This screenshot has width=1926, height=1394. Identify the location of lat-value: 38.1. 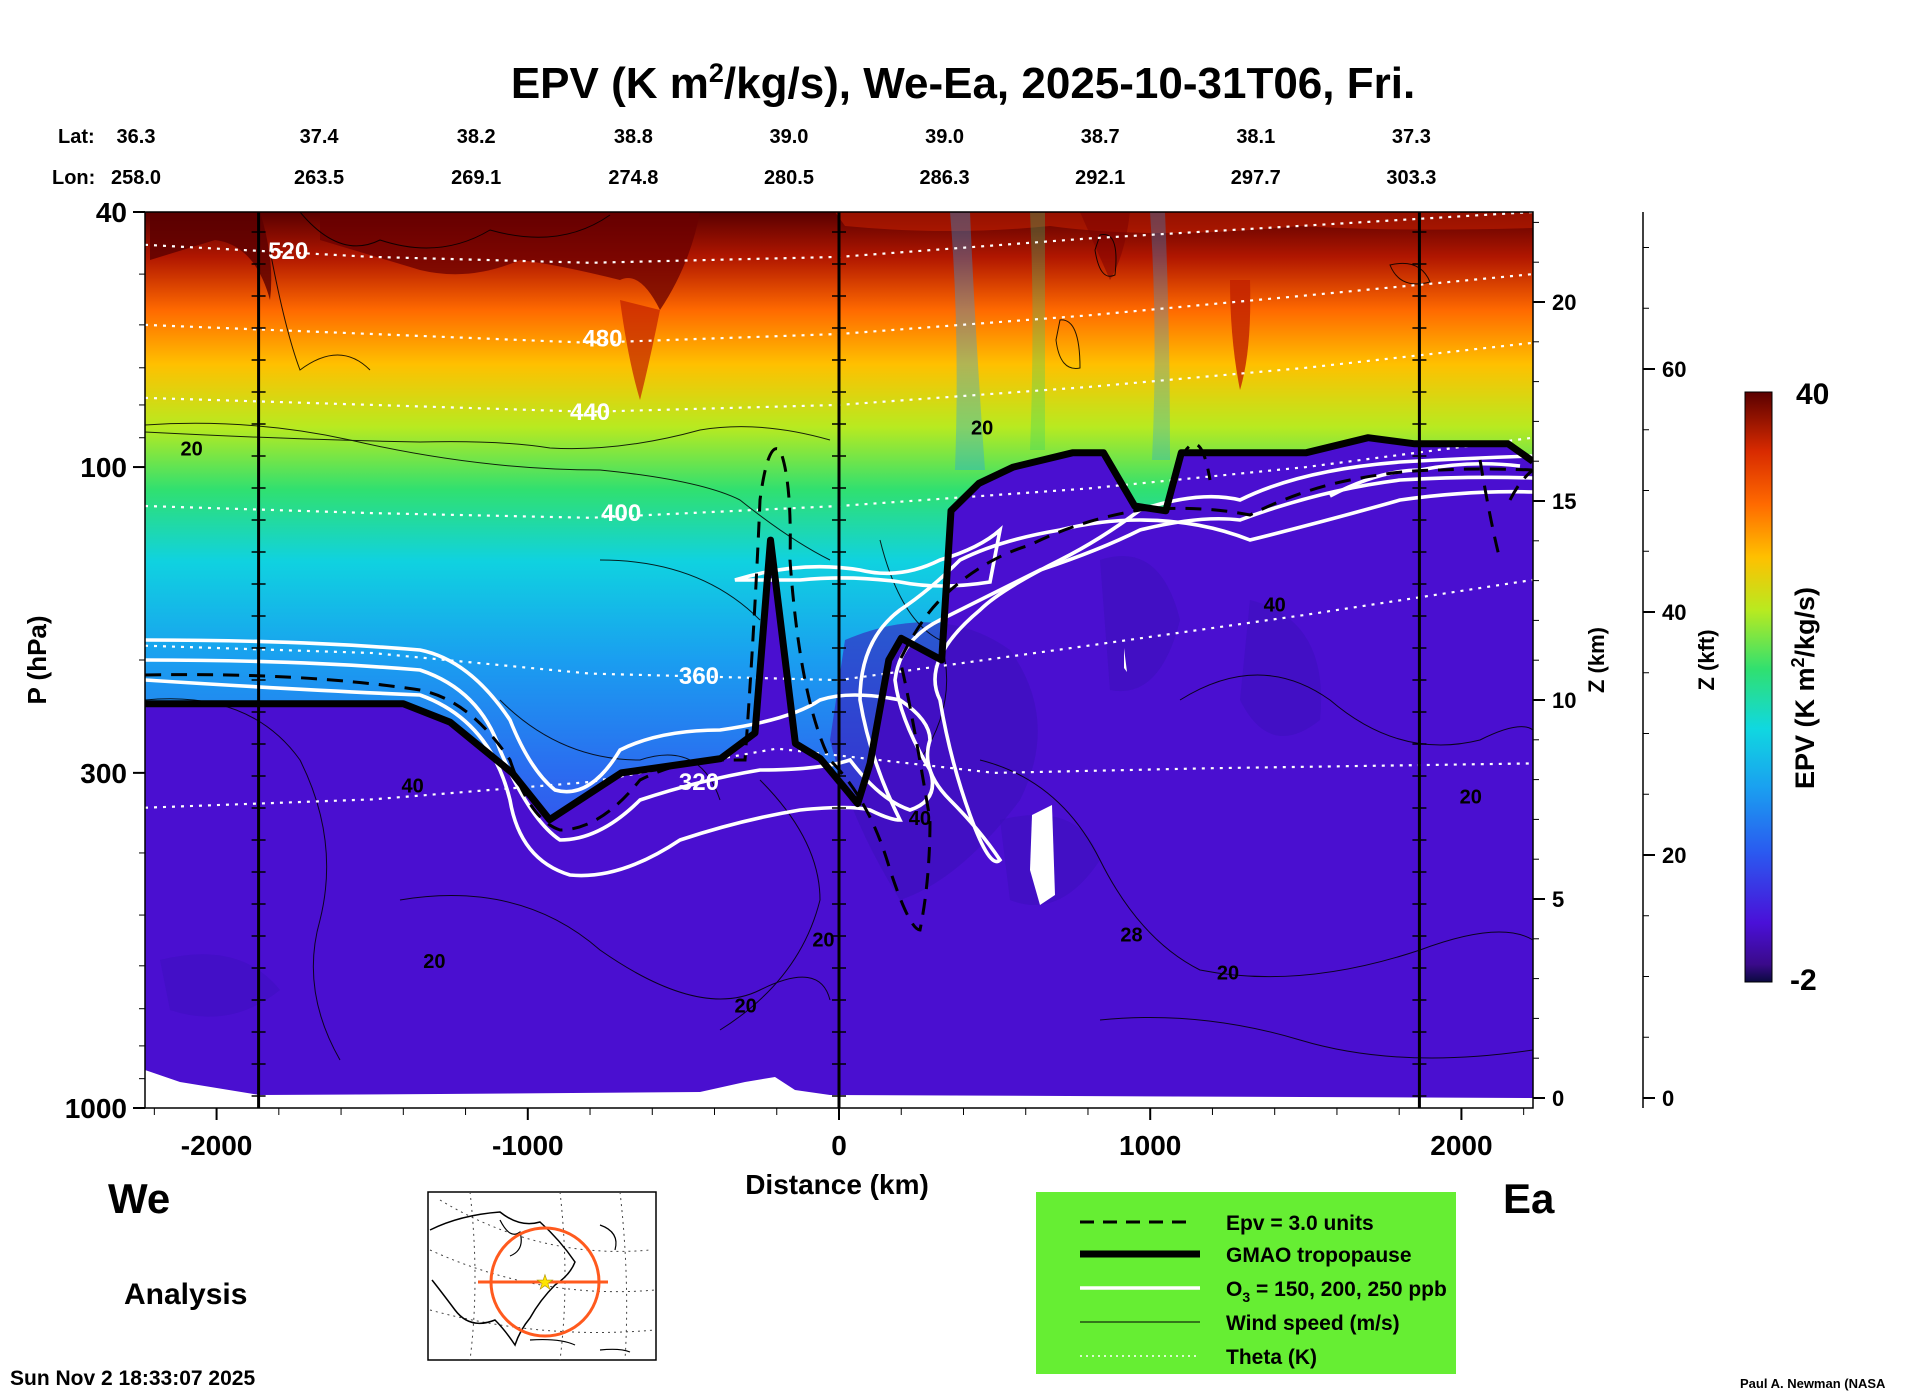
(1255, 137).